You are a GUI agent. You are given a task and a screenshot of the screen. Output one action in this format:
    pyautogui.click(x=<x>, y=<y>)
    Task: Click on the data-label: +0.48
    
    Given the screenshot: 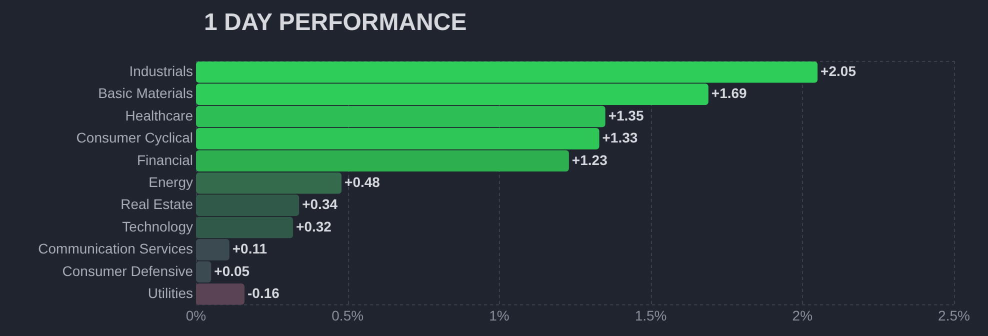 What is the action you would take?
    pyautogui.click(x=362, y=182)
    